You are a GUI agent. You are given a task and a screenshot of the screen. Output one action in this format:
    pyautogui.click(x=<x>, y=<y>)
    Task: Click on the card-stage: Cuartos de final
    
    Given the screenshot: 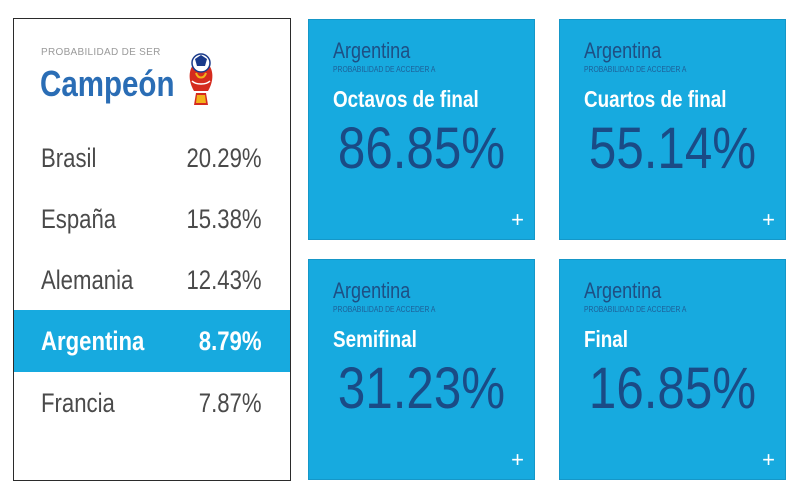 What is the action you would take?
    pyautogui.click(x=655, y=99)
    